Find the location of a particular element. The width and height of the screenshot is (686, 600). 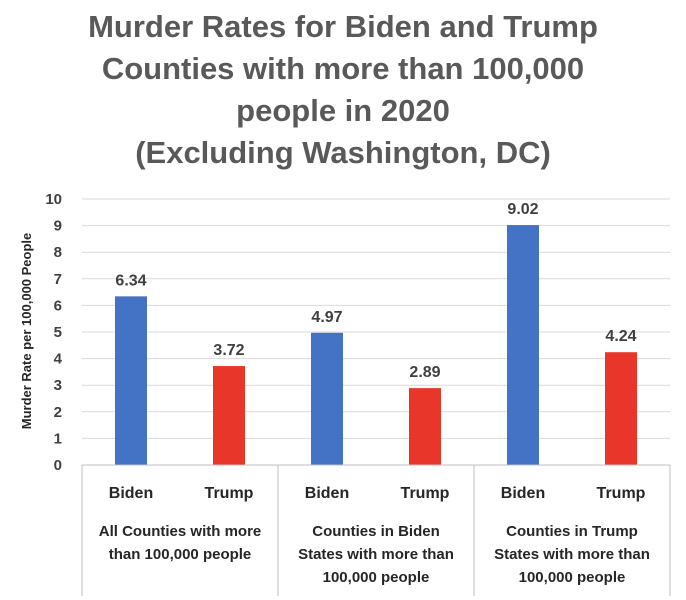

y-tick-label: 0 is located at coordinates (58, 465).